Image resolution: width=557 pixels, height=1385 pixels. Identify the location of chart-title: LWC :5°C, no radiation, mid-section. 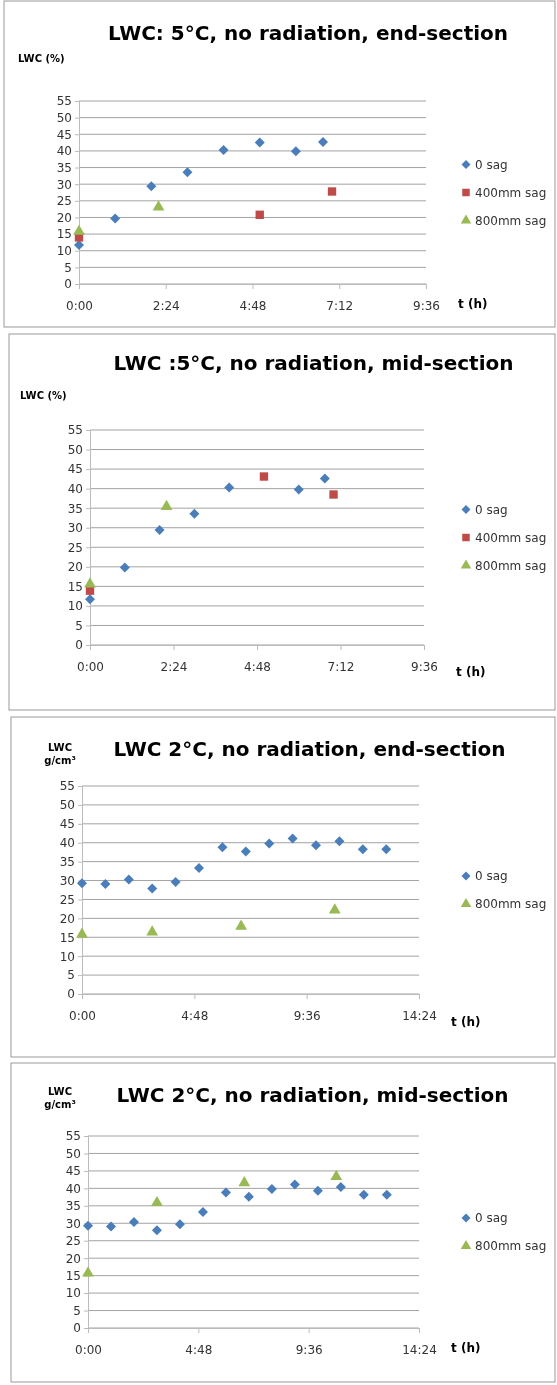
(313, 363).